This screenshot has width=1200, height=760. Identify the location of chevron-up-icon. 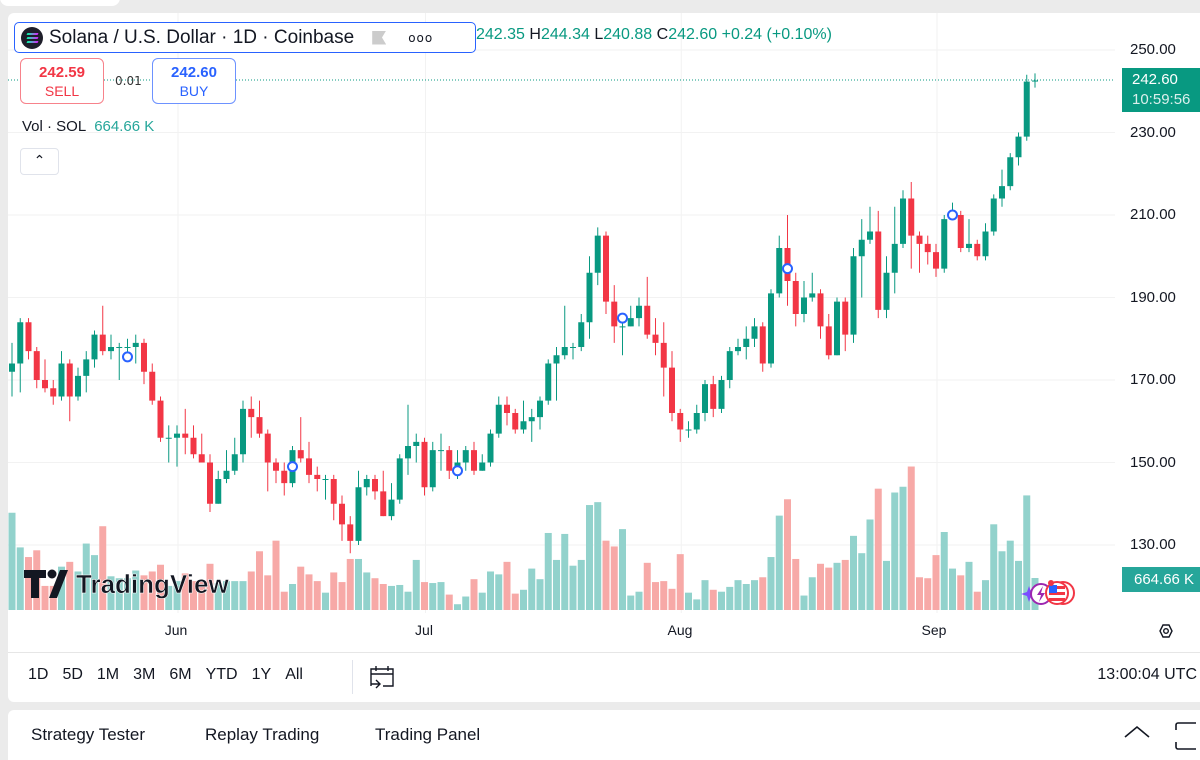
(1137, 732).